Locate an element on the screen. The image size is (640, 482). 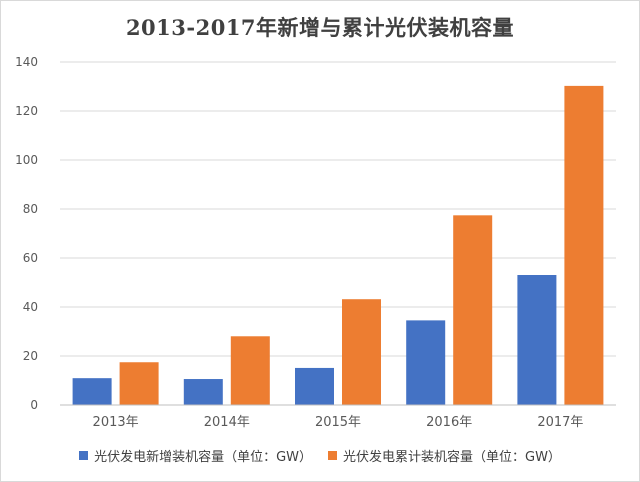
y-axis-ticks: 0 20 40 60 80 100 120 140 is located at coordinates (26, 233).